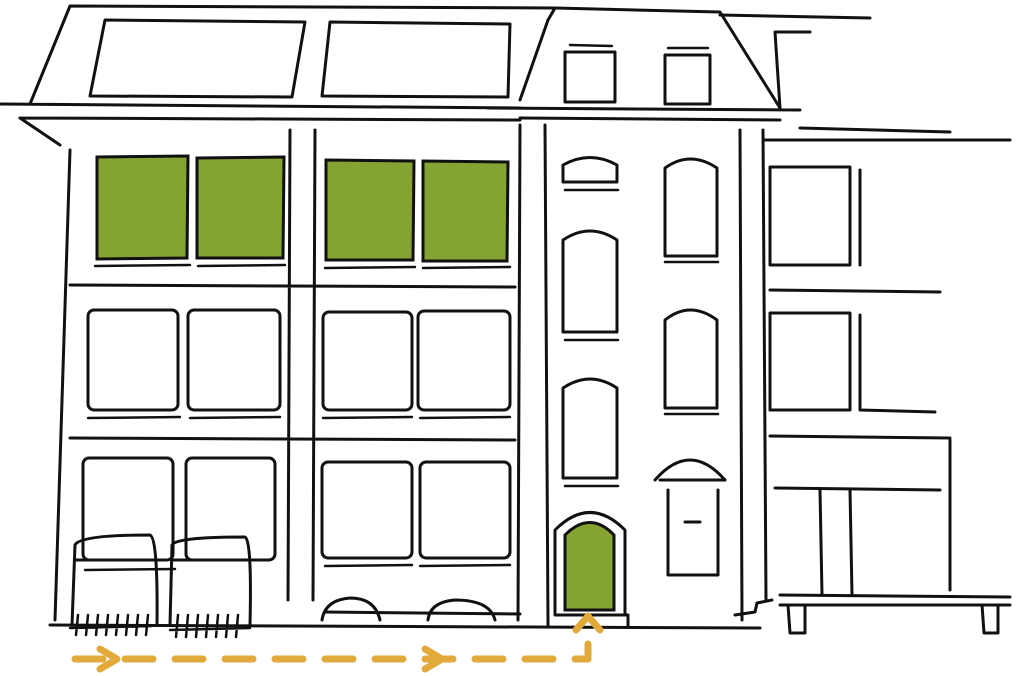 The height and width of the screenshot is (676, 1024). I want to click on middle-roof, so click(644, 64).